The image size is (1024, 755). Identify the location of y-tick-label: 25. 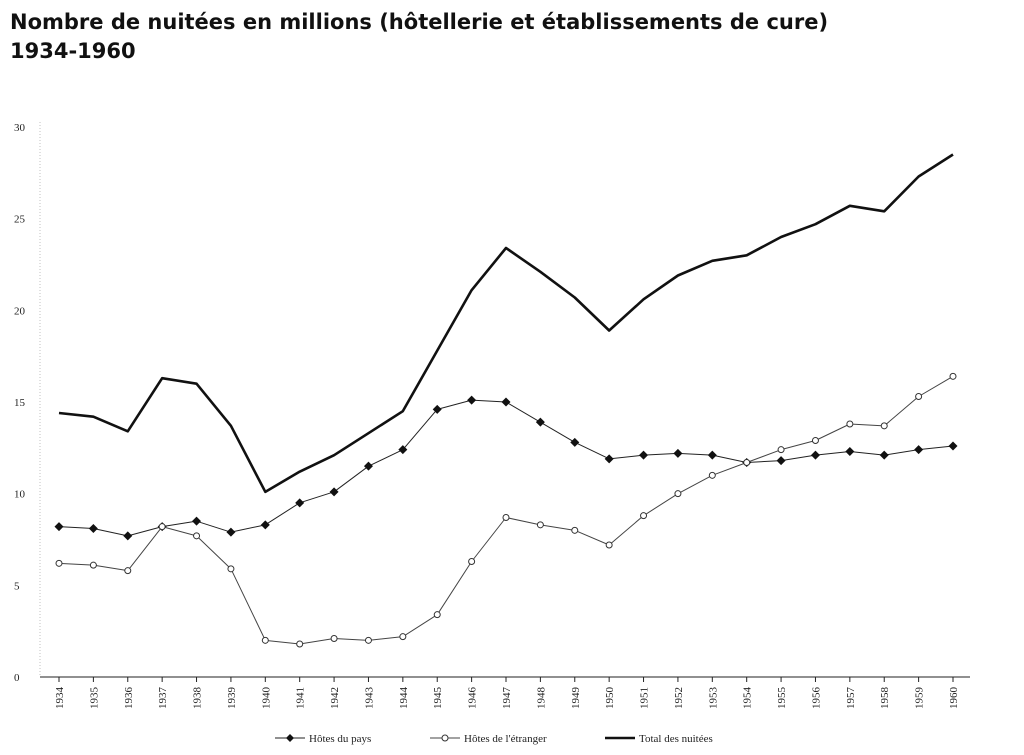
(20, 220).